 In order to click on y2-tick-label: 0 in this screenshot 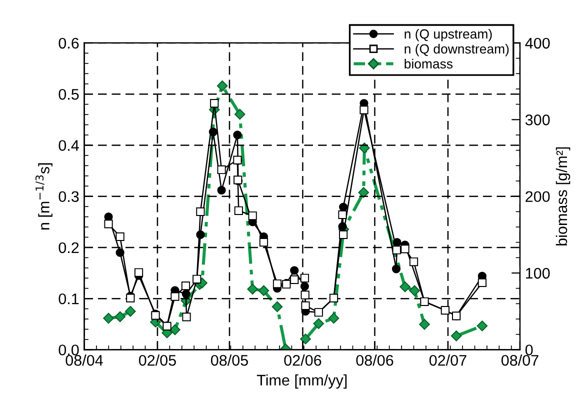, I will do `click(529, 350)`.